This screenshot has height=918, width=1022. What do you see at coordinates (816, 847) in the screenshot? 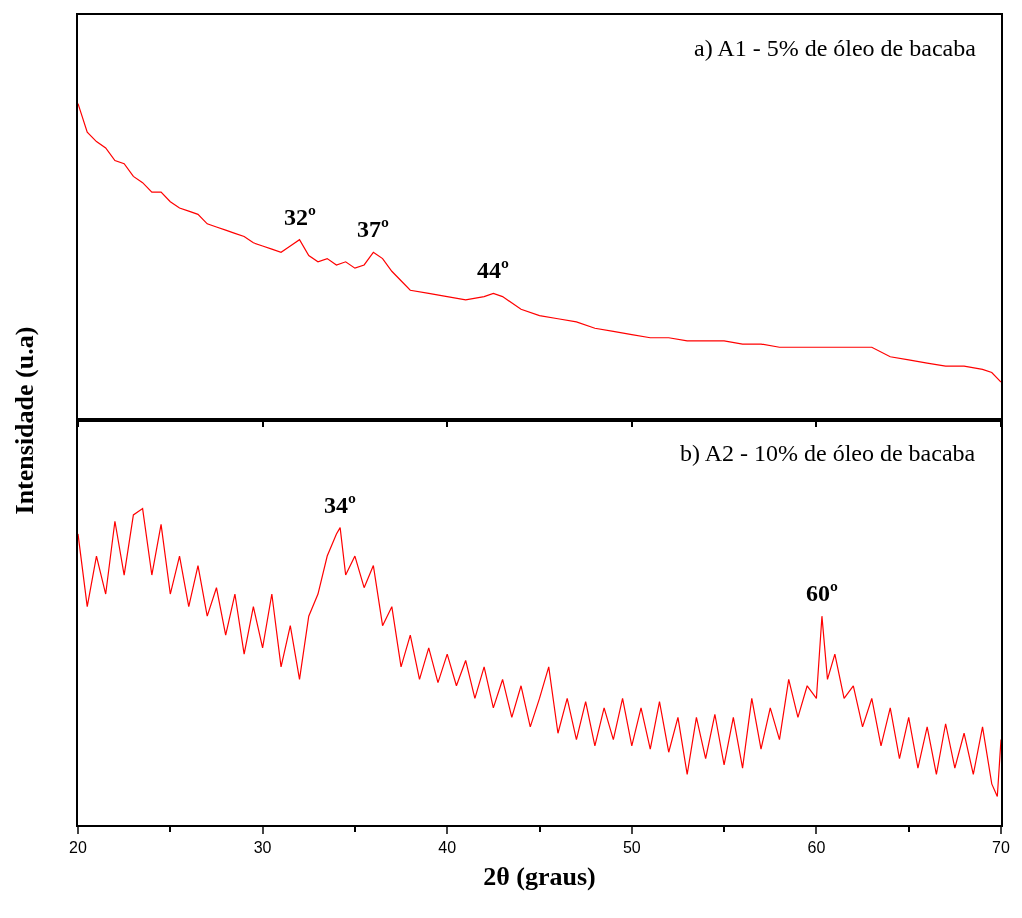
I see `x-tick-label: 60` at bounding box center [816, 847].